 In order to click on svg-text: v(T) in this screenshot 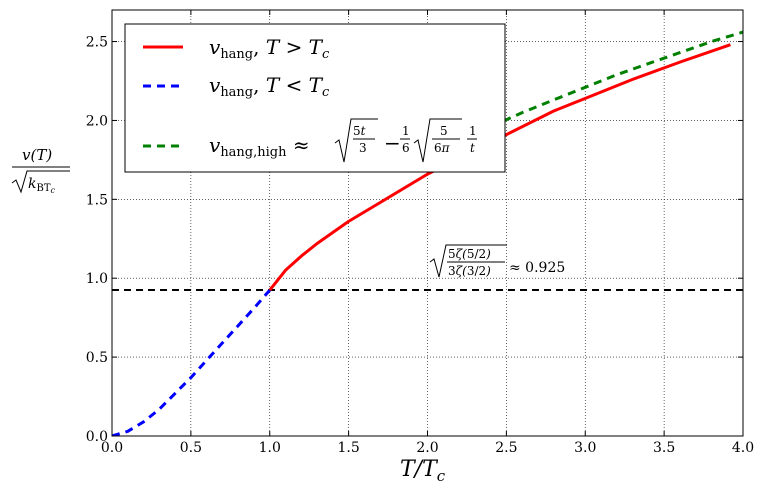, I will do `click(37, 155)`.